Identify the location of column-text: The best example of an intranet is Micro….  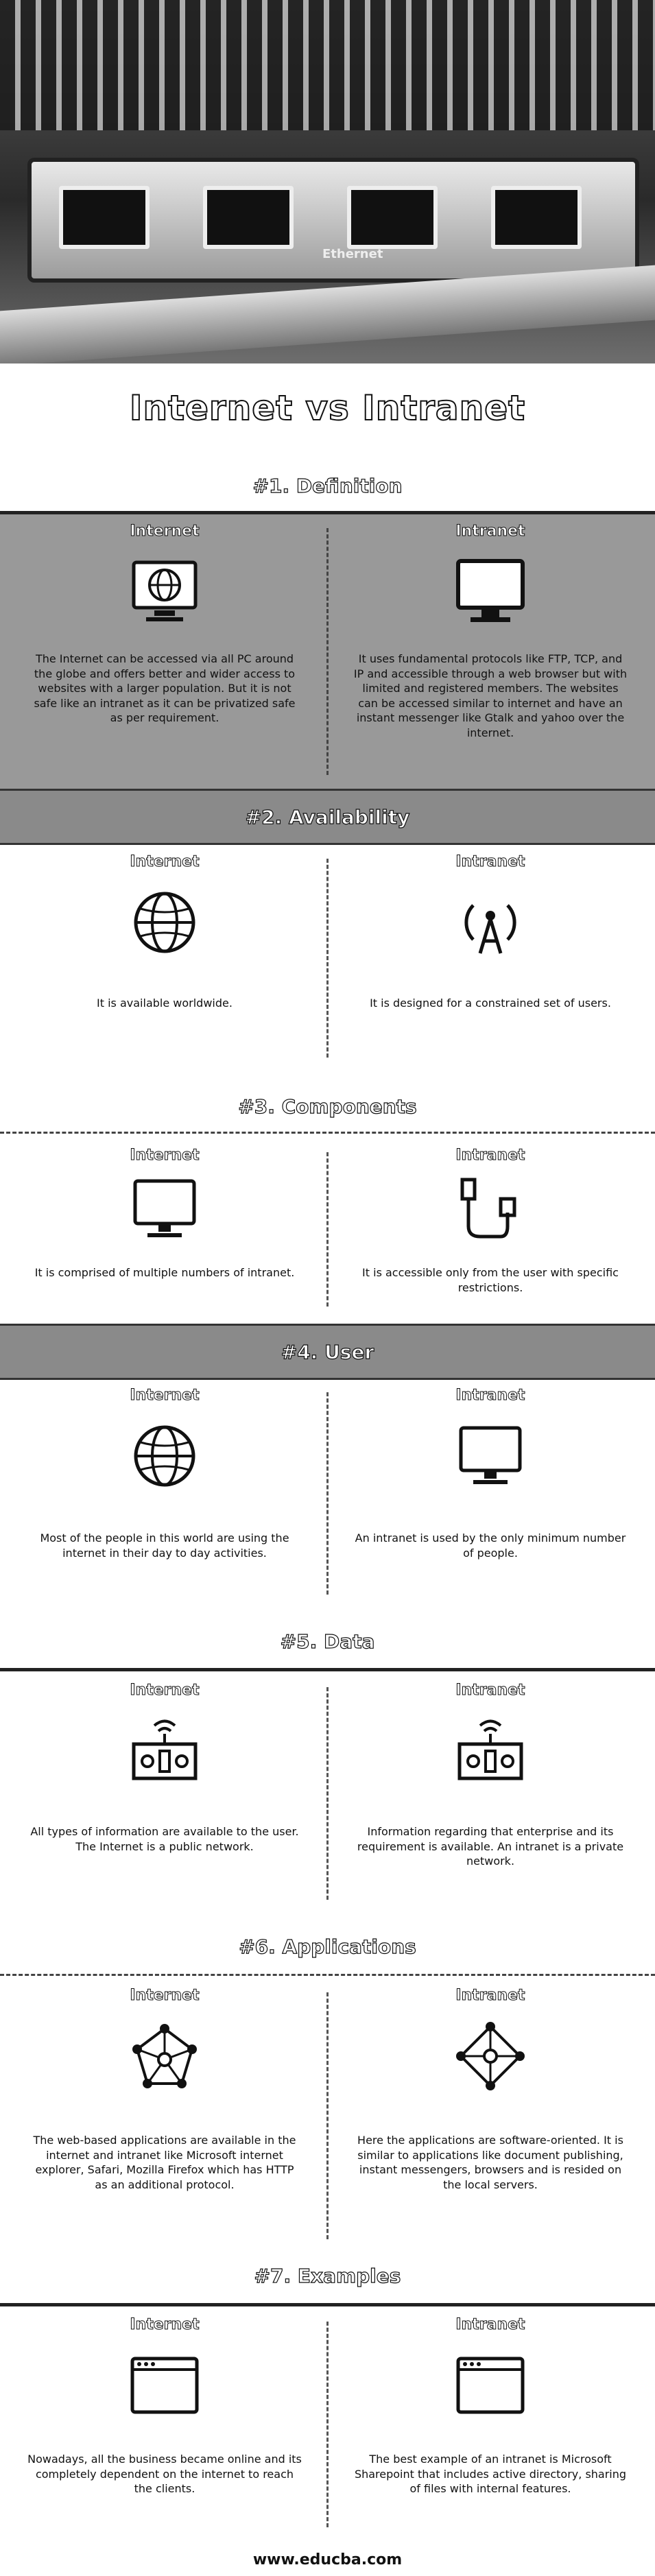
(491, 2474).